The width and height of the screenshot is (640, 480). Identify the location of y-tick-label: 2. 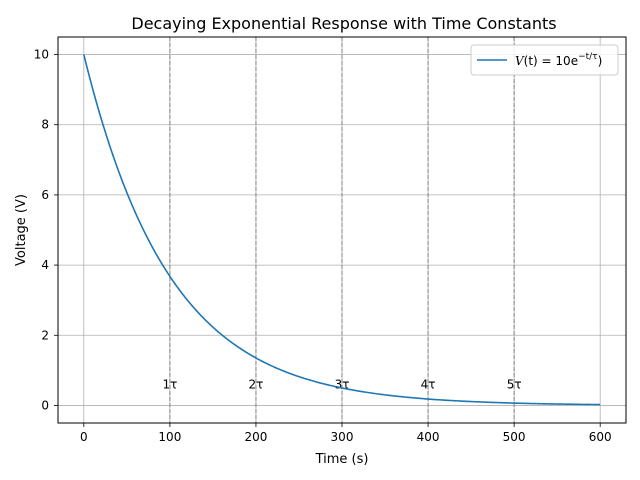
(45, 335).